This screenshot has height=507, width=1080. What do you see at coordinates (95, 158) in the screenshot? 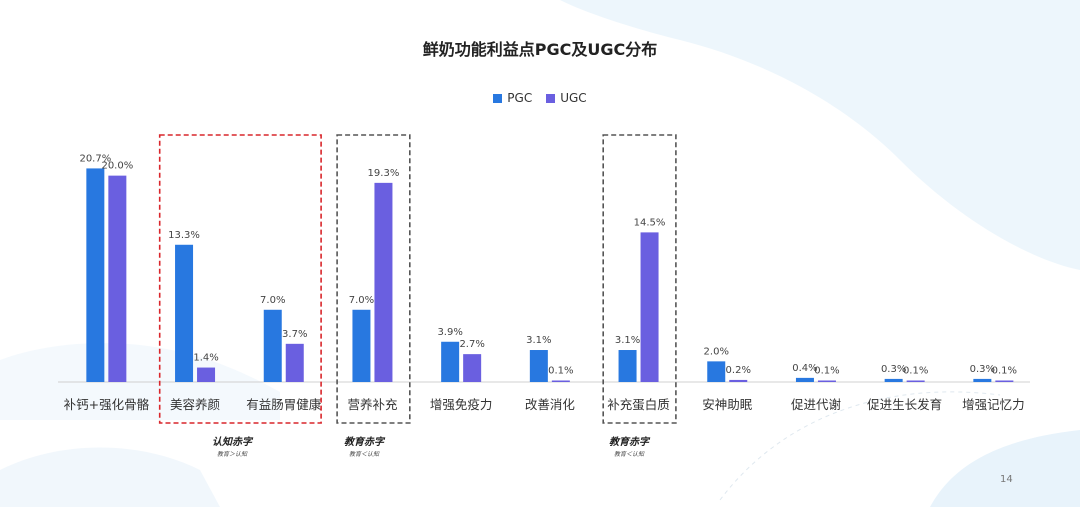
I see `data-label-pgc-0: 20.7%` at bounding box center [95, 158].